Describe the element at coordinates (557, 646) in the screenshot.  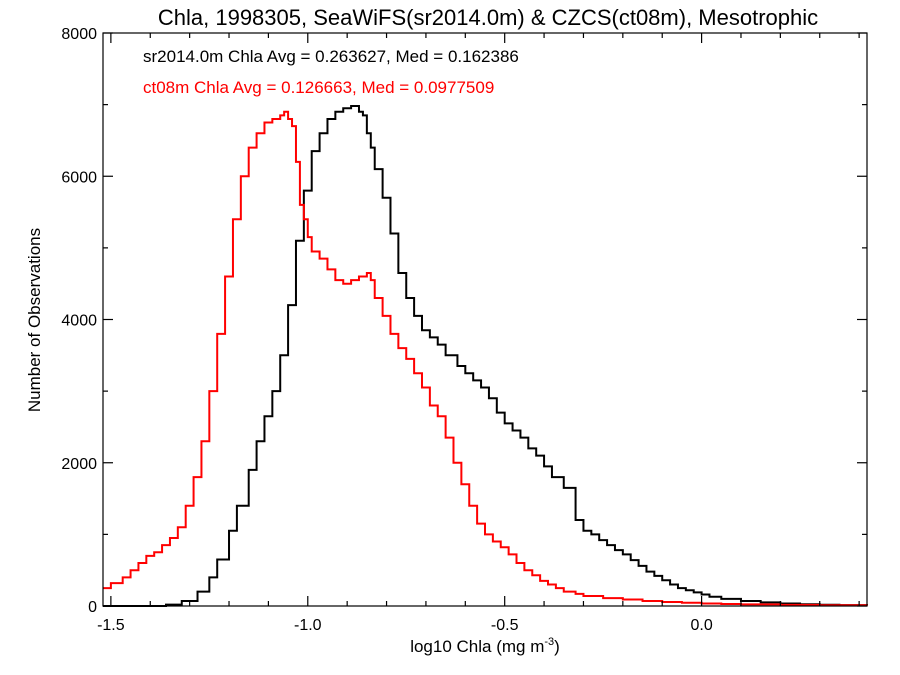
I see `x-axis-title-close: )` at that location.